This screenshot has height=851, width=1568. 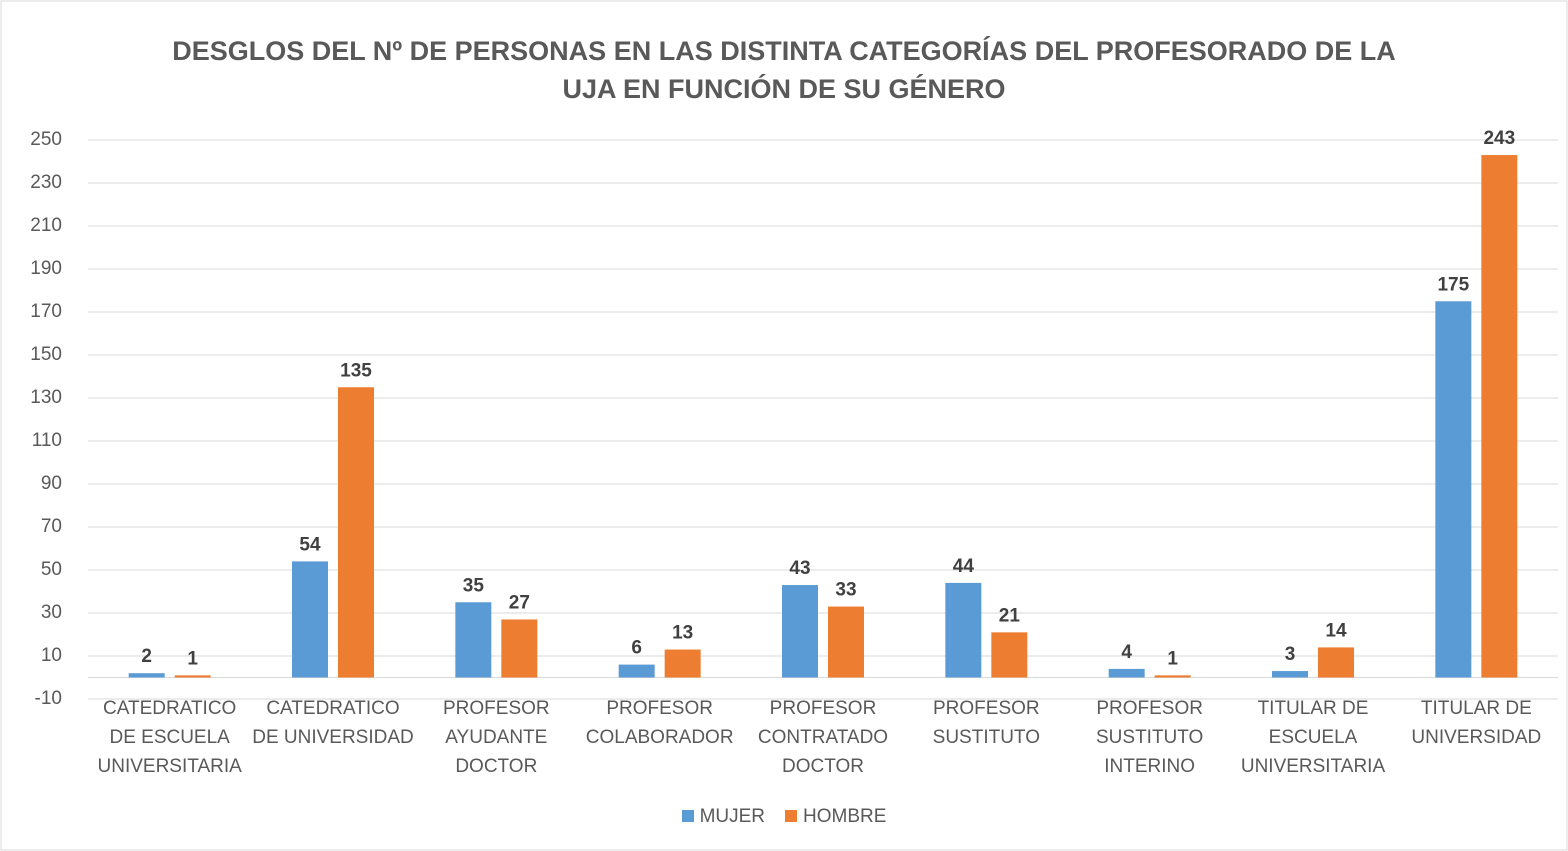 I want to click on data-label: 14, so click(x=1336, y=630).